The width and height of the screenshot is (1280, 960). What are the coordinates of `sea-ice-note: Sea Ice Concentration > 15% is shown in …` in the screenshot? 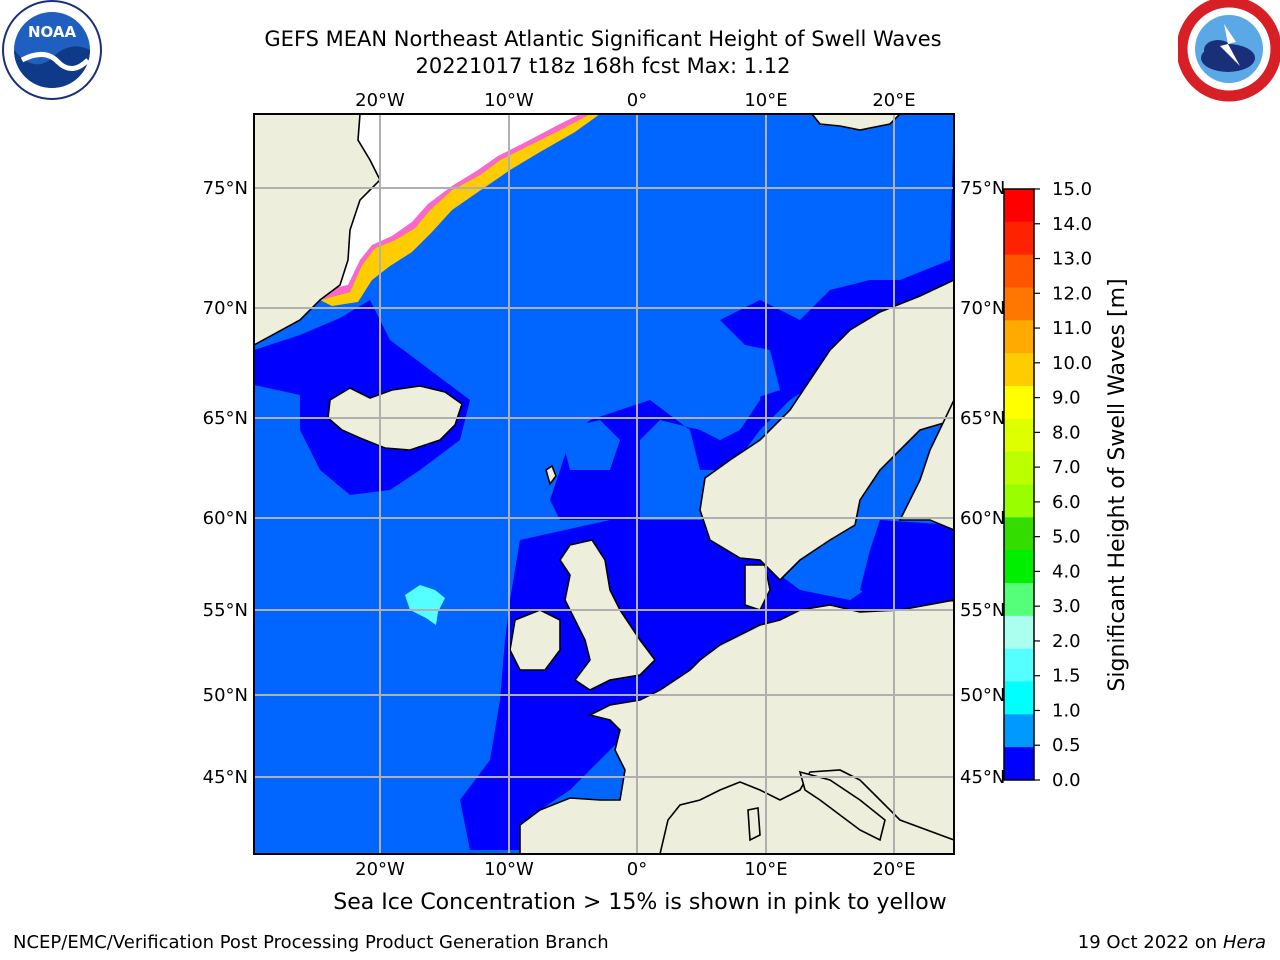 It's located at (640, 902).